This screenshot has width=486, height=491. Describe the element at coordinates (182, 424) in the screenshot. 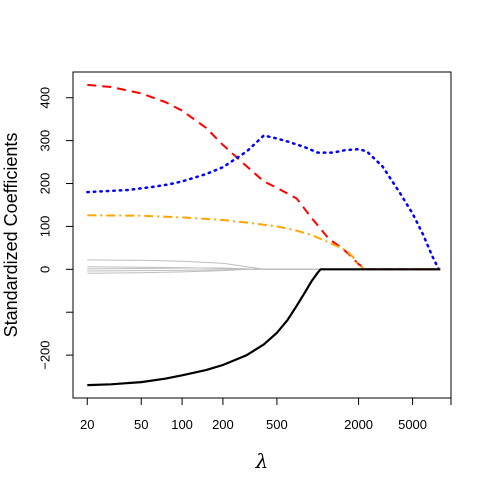

I see `x-tick-label-2: 100` at that location.